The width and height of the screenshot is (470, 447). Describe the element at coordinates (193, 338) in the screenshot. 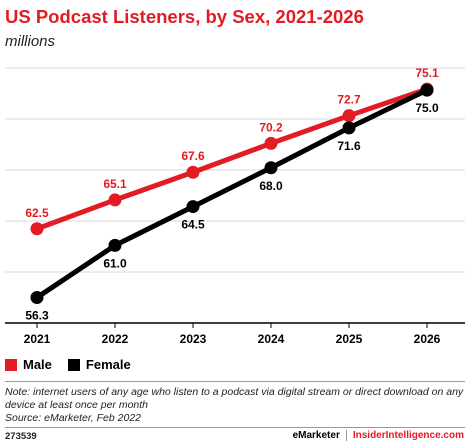

I see `x-tick-label: 2023` at that location.